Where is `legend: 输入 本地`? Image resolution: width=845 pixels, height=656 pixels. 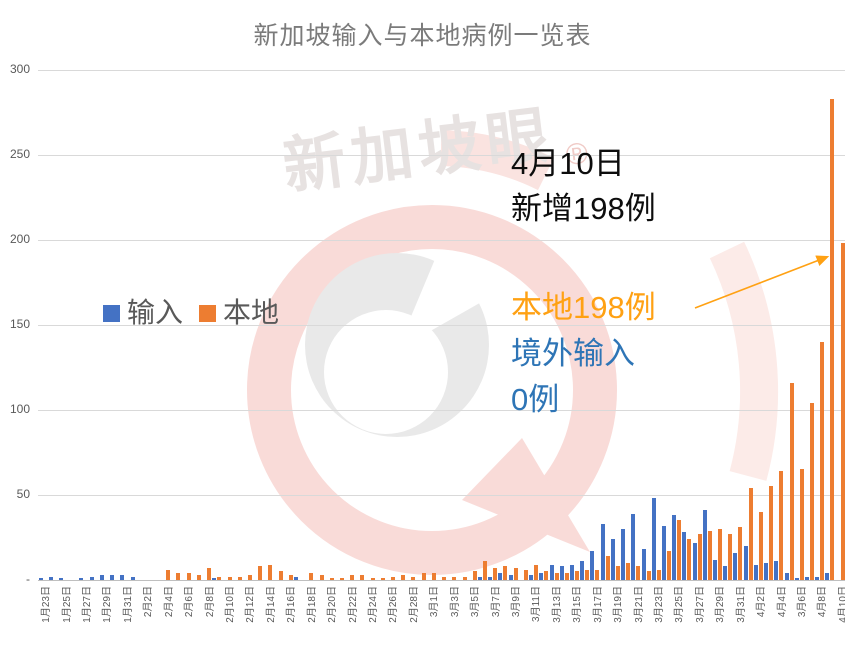
legend: 输入 本地 is located at coordinates (199, 311).